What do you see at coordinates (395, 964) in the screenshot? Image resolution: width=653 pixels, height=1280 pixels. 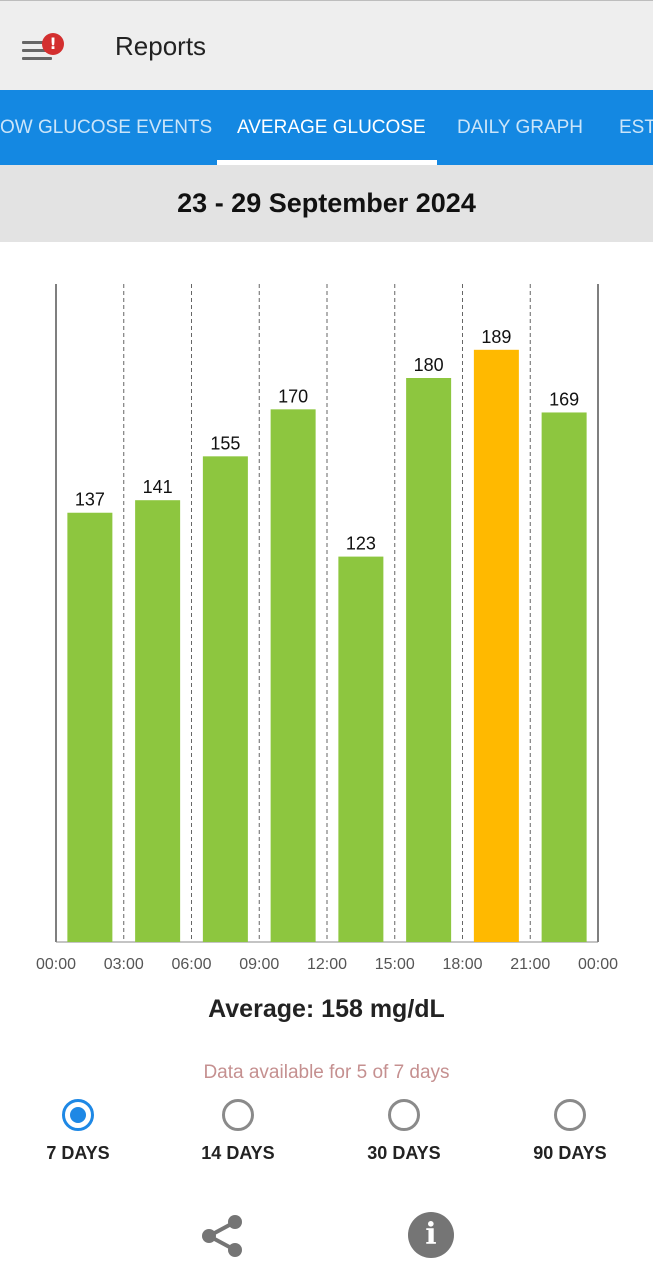 I see `x-tick-label: 15:00` at bounding box center [395, 964].